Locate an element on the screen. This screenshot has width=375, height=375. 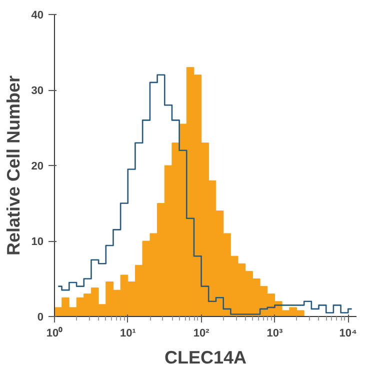
y-tick-label: 40 is located at coordinates (37, 16).